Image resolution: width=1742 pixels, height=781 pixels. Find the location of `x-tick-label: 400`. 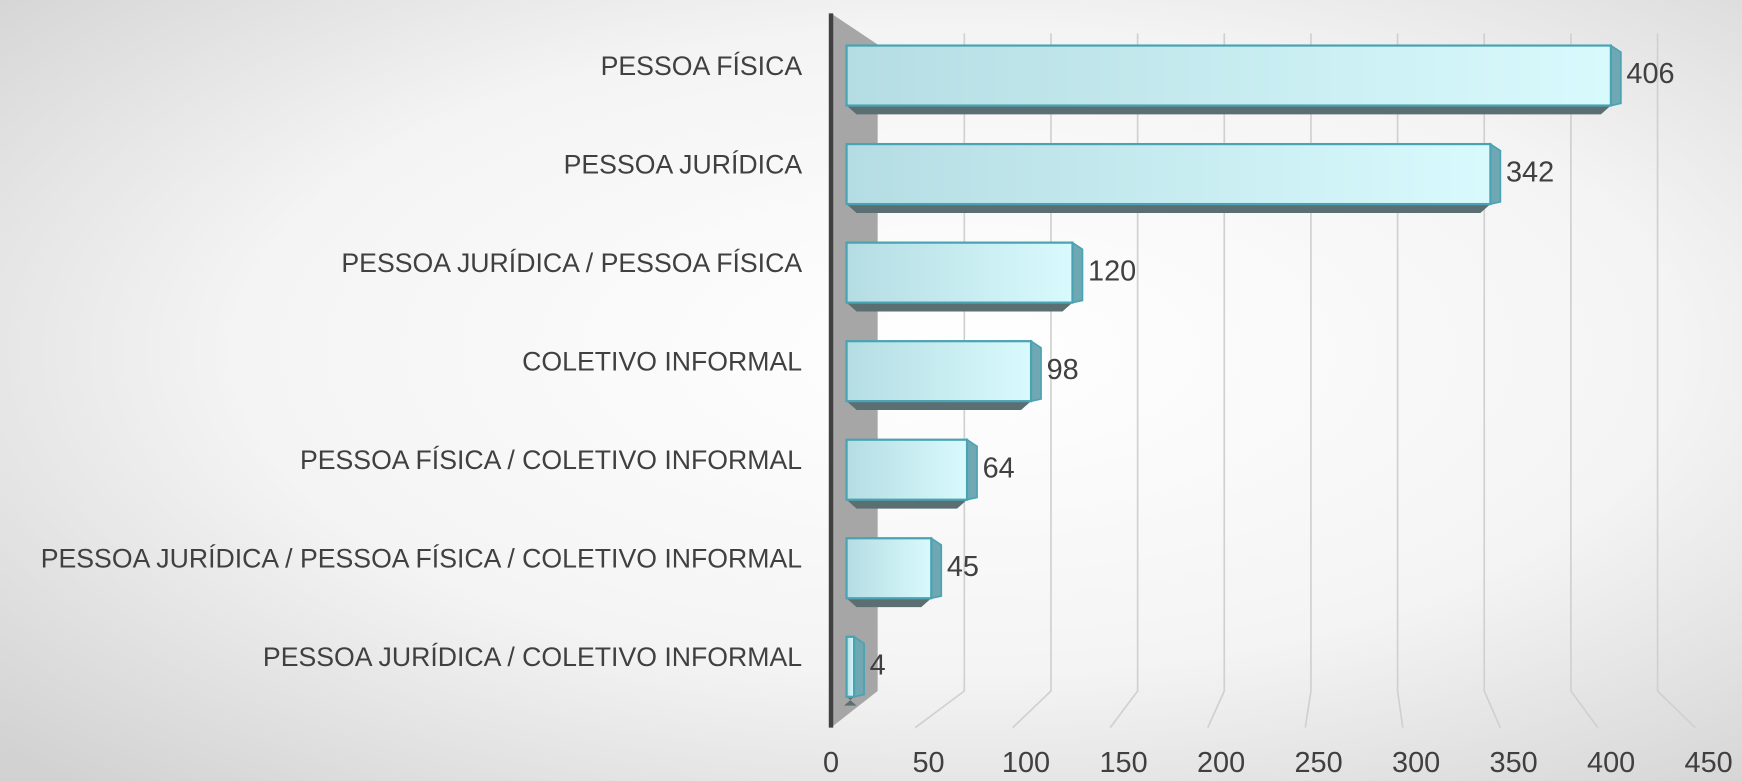

x-tick-label: 400 is located at coordinates (1611, 763).